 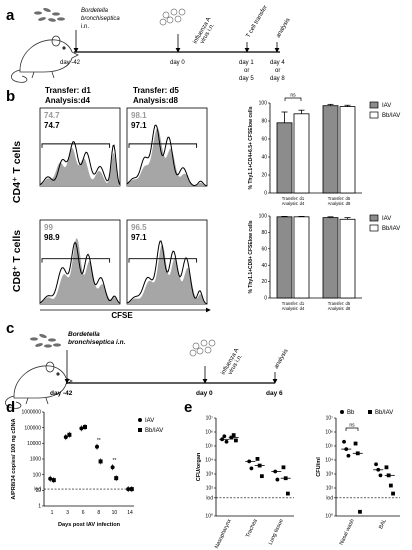 What do you see at coordinates (84, 334) in the screenshot?
I see `c-bacteria-label-1: Bordetella` at bounding box center [84, 334].